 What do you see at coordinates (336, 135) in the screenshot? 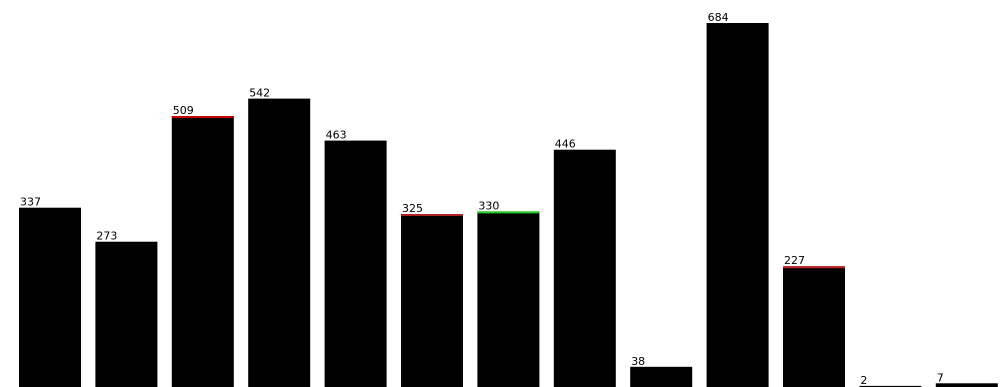
I see `bar-value-label: 463` at bounding box center [336, 135].